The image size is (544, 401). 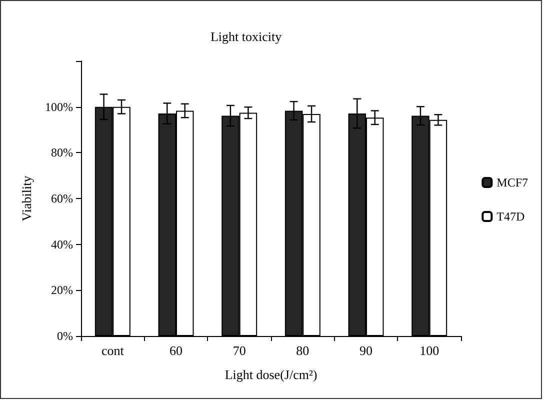 I want to click on x-tick-label: 90, so click(x=366, y=350).